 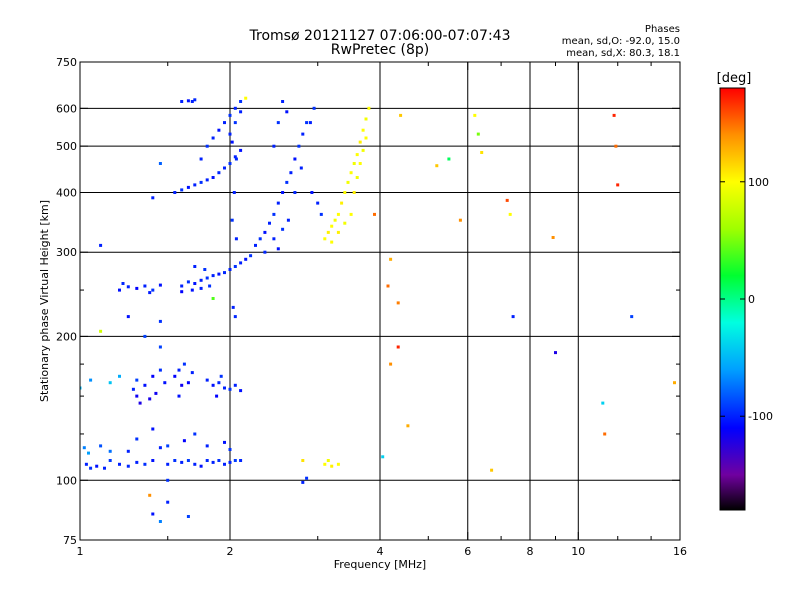 I want to click on y-tick-label: 75, so click(x=70, y=540).